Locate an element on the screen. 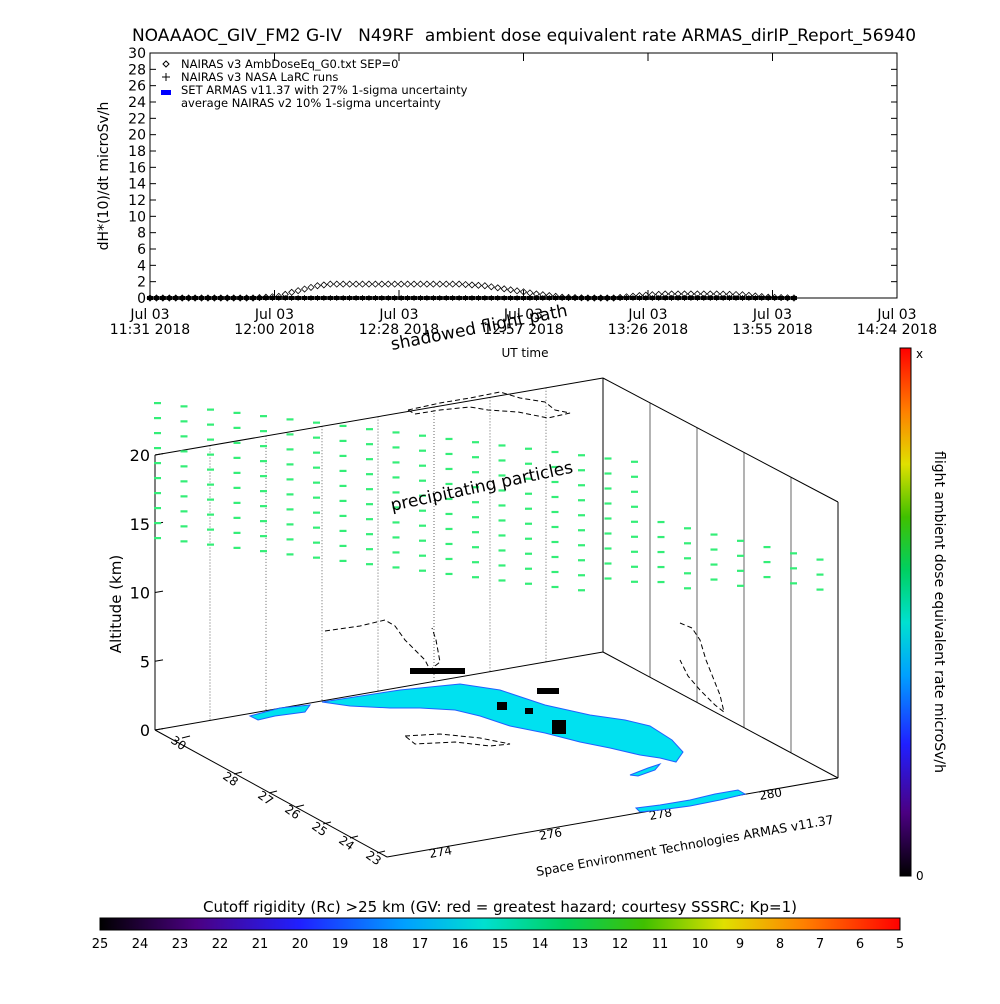 Image resolution: width=1000 pixels, height=1004 pixels. altitude-tick-label: 20 is located at coordinates (140, 455).